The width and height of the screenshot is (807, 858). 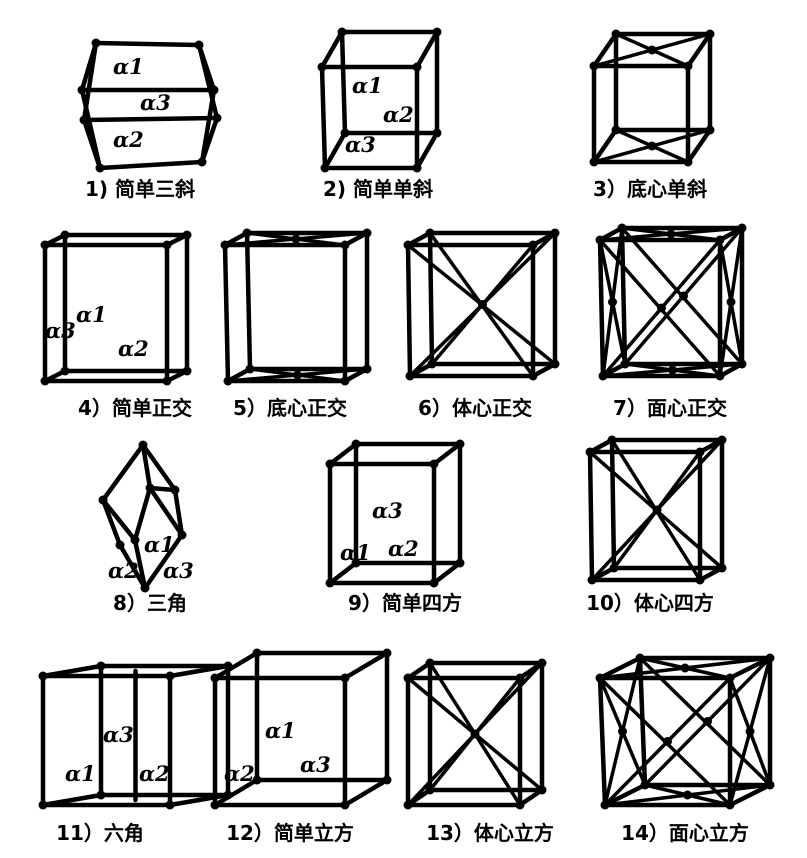 I want to click on lattice-caption: 11）六角, so click(x=100, y=833).